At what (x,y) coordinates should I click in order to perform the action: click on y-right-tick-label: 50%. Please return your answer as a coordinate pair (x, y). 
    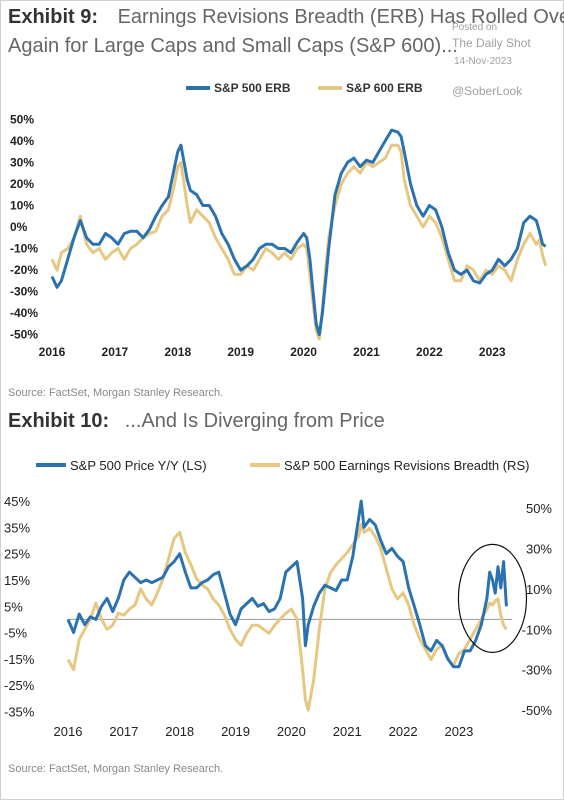
    Looking at the image, I should click on (539, 508).